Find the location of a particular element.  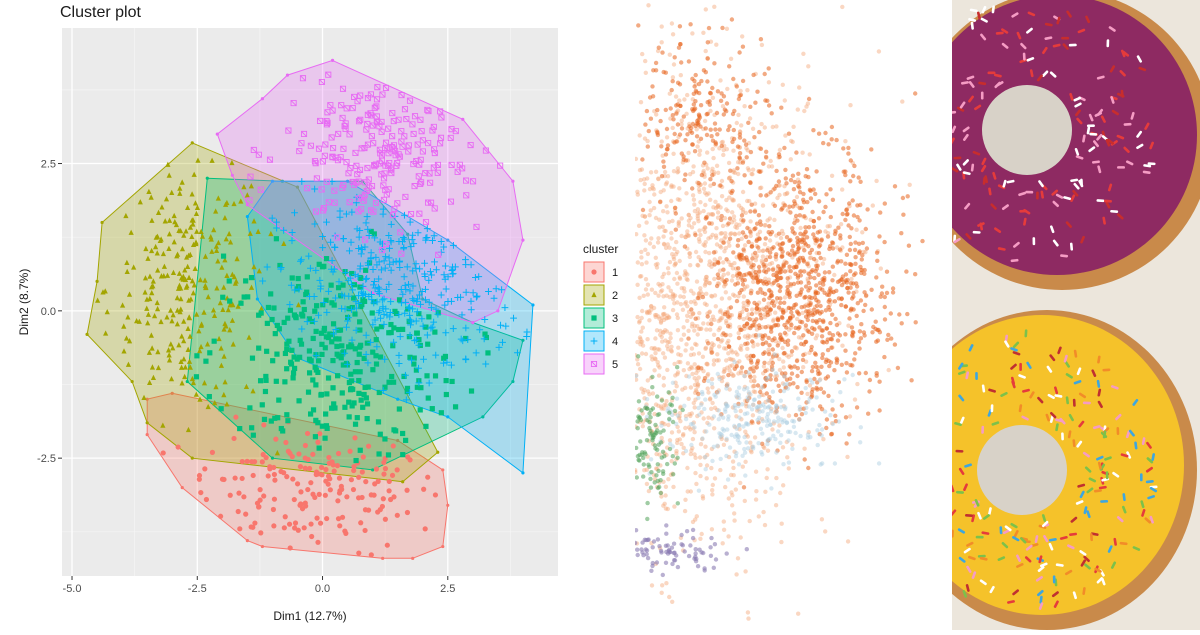

legend-label-5: 5 is located at coordinates (615, 365).